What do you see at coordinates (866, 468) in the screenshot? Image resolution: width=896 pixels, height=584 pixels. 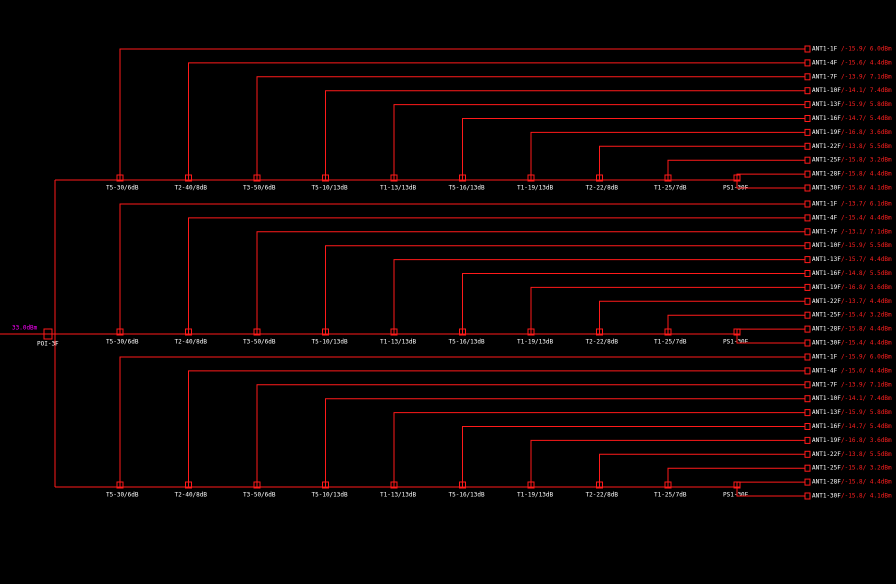 I see `antenna-level: /-15.8/ 3.2dBm` at bounding box center [866, 468].